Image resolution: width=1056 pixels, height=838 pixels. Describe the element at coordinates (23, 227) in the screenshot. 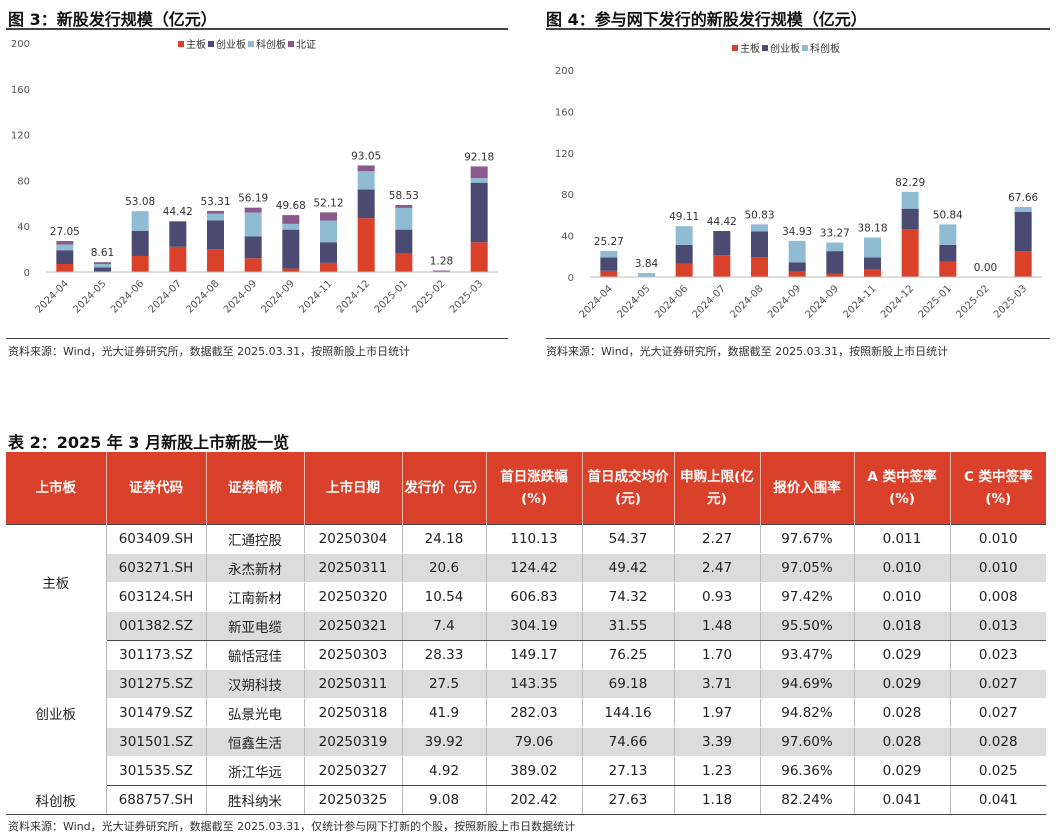

I see `y-tick-label: 40` at that location.